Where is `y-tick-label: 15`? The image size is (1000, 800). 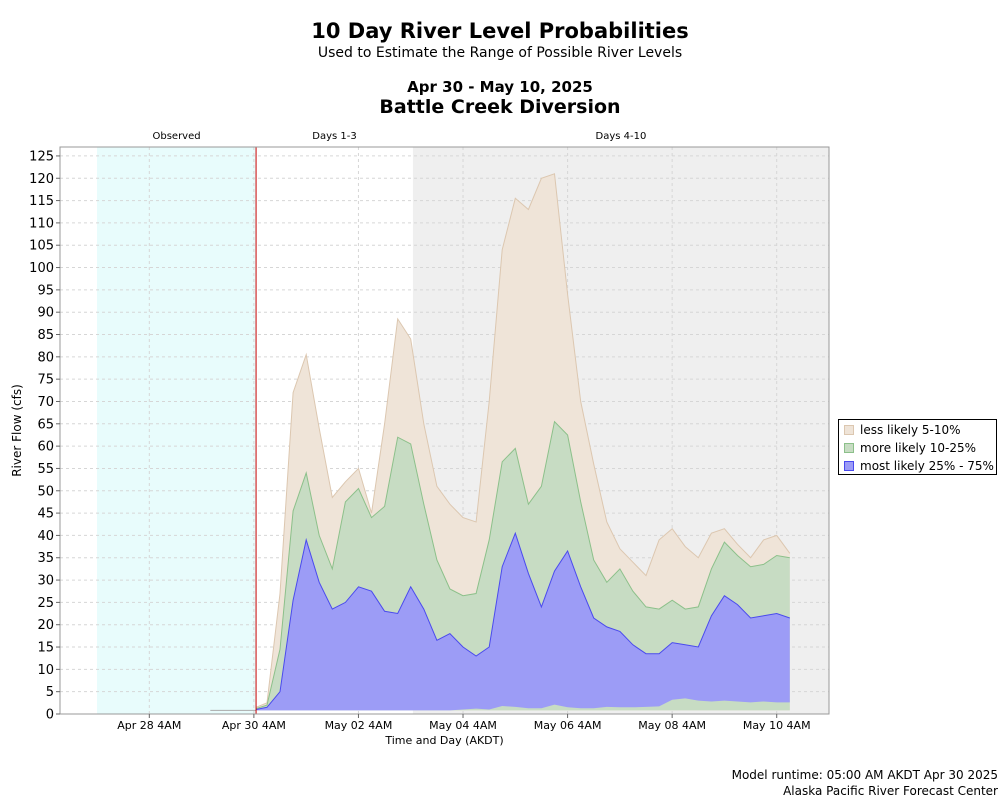
y-tick-label: 15 is located at coordinates (45, 648).